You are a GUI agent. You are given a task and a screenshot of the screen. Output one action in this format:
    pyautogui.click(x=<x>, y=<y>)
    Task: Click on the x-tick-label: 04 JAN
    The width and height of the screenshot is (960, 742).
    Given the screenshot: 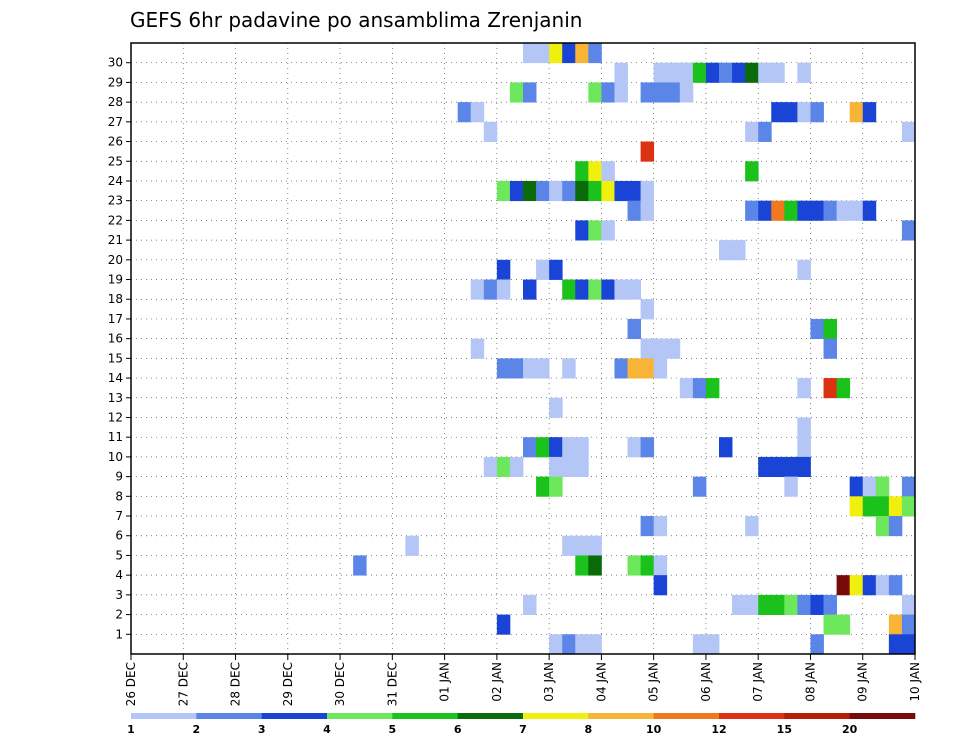 What is the action you would take?
    pyautogui.click(x=601, y=682)
    